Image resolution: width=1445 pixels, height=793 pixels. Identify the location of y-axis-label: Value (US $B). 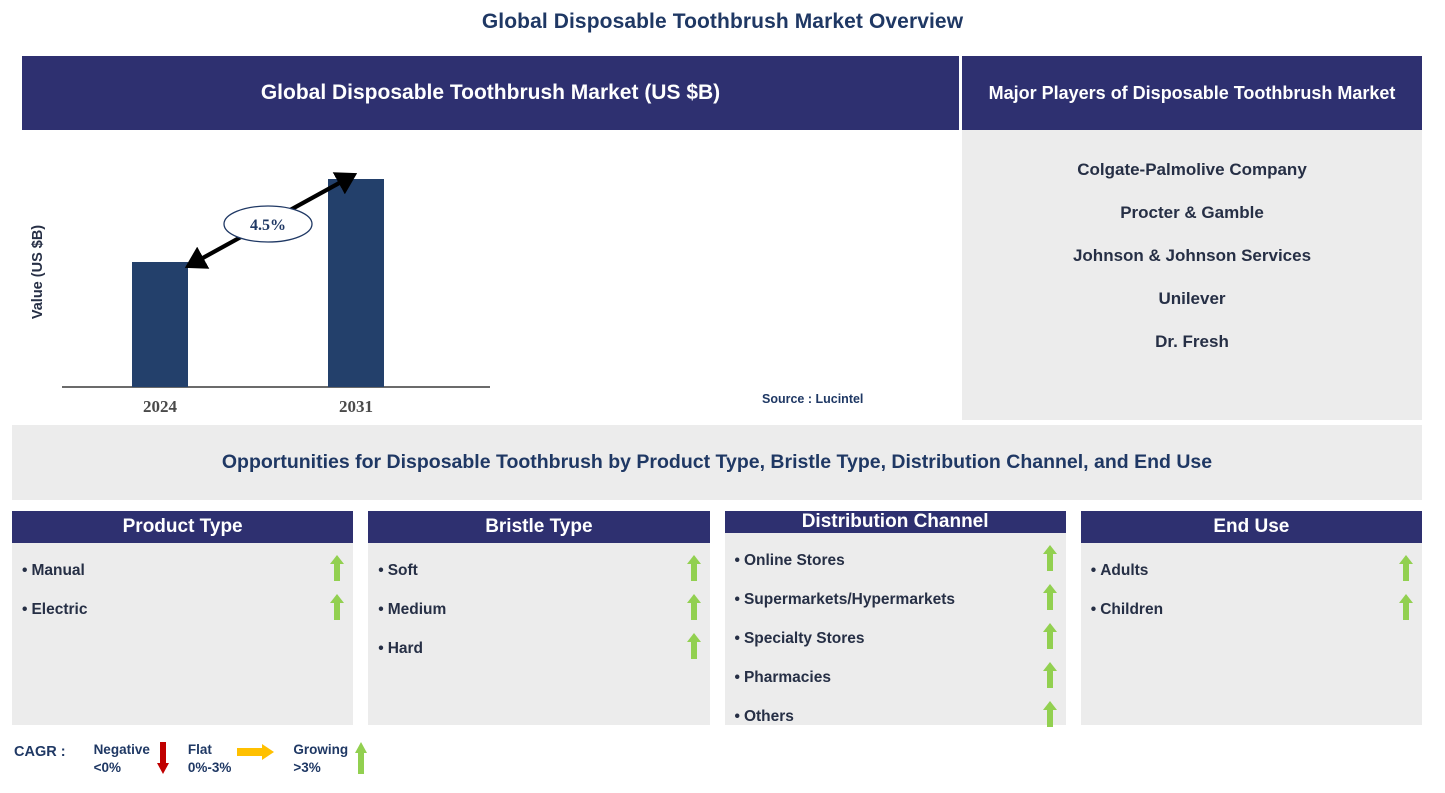
(38, 272).